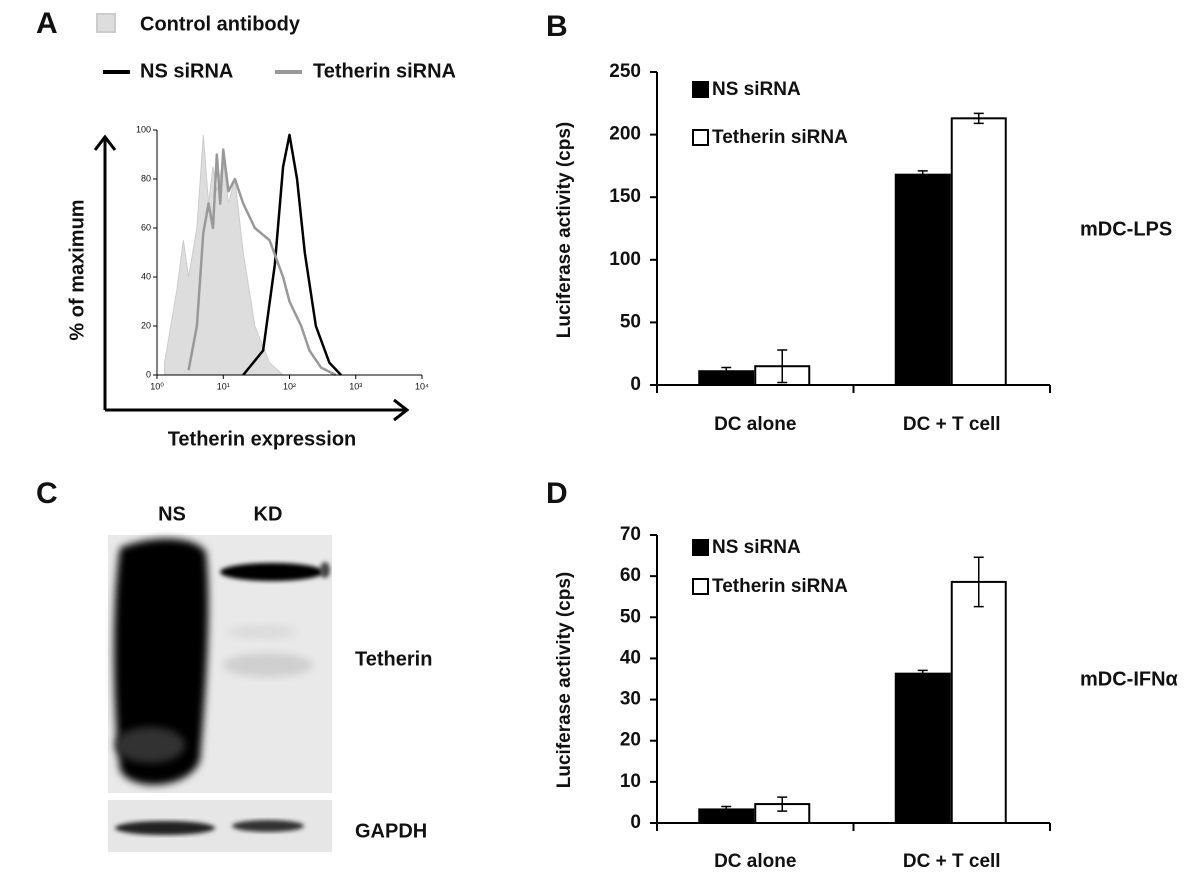 This screenshot has width=1200, height=881. I want to click on x-tick-label: 10⁴, so click(422, 386).